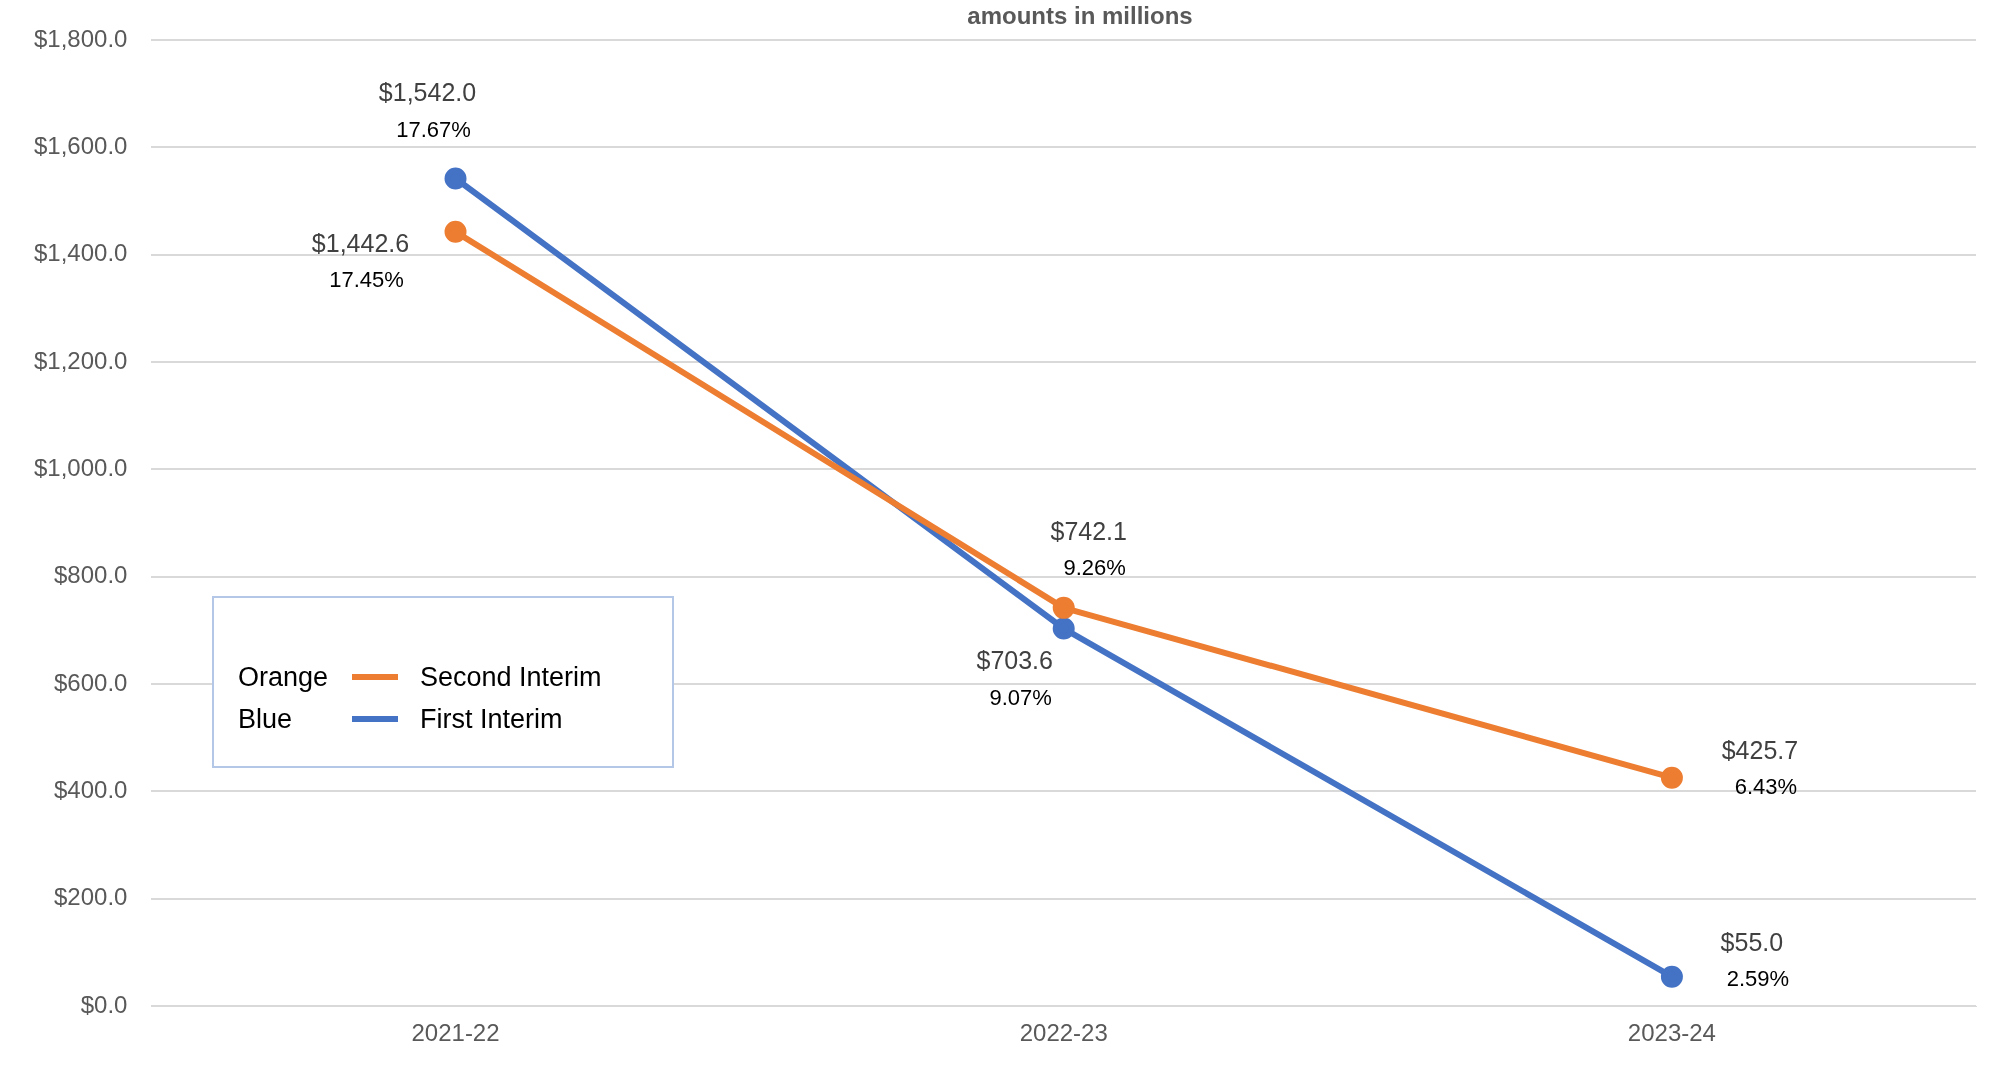 The width and height of the screenshot is (1990, 1073). I want to click on data-label: $55.0, so click(1752, 941).